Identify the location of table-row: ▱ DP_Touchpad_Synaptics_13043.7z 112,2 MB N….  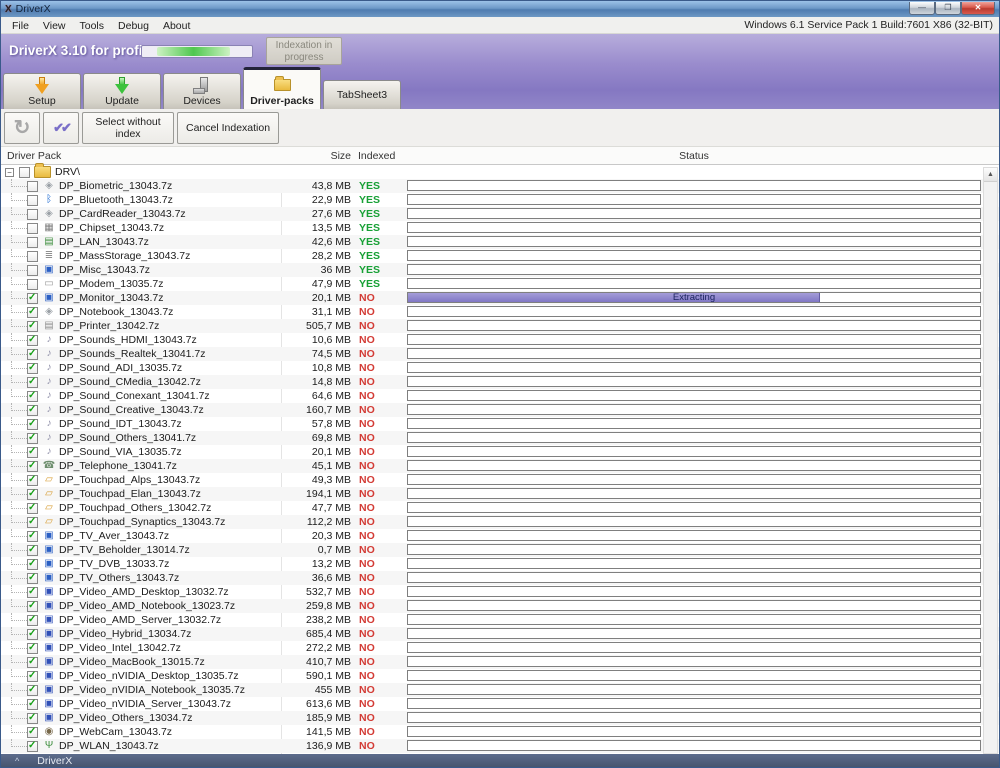
(500, 521).